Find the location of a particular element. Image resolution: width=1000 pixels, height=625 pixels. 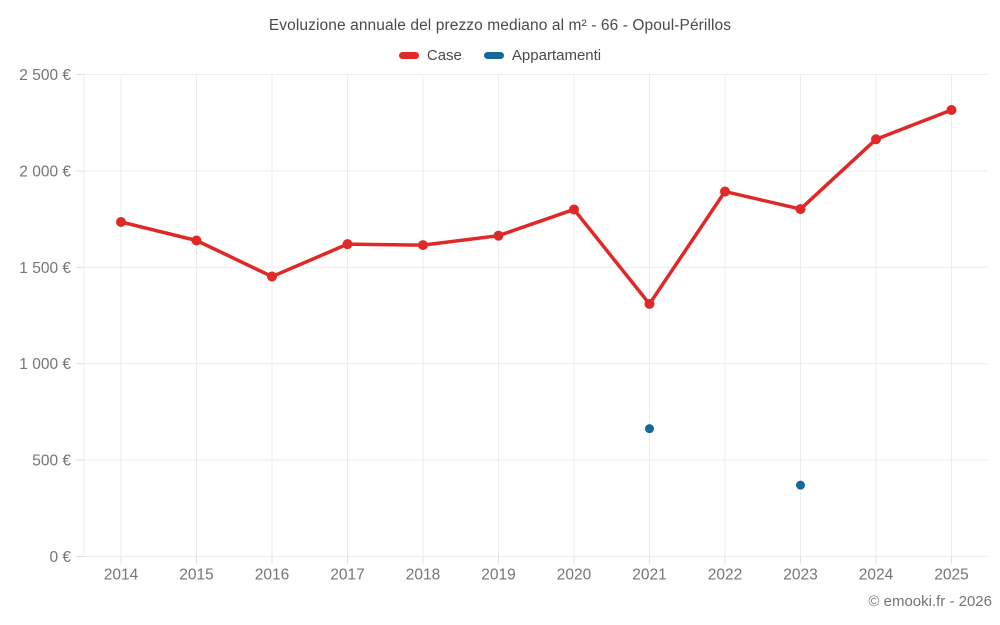

svg-text: 1 000 € is located at coordinates (45, 364).